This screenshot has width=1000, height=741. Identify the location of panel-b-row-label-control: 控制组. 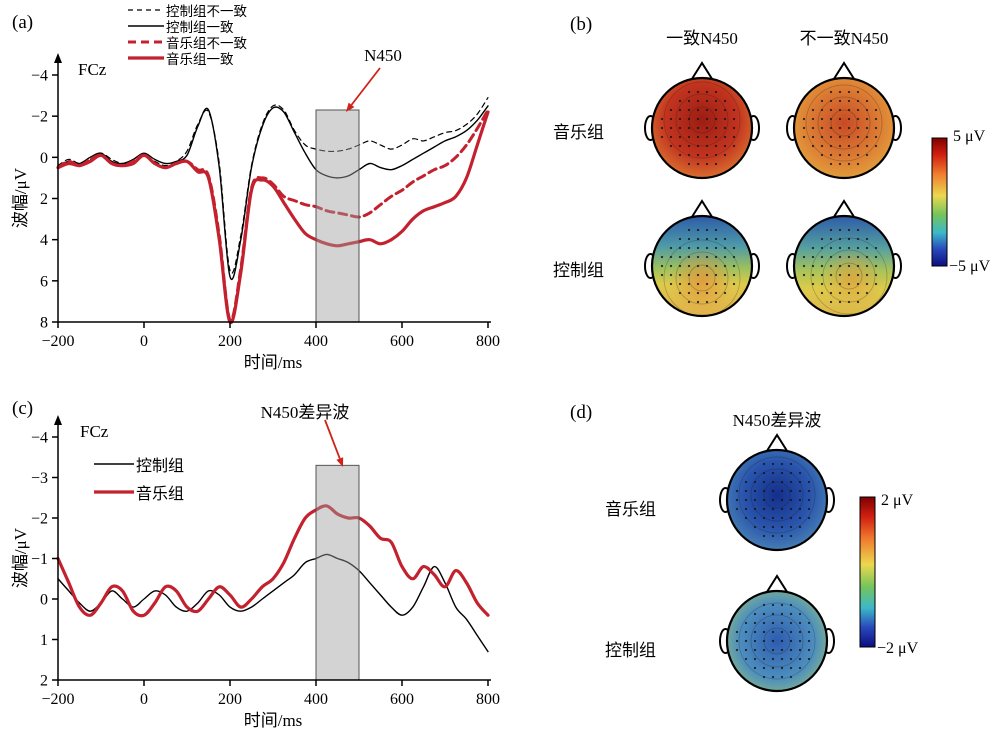
(578, 270).